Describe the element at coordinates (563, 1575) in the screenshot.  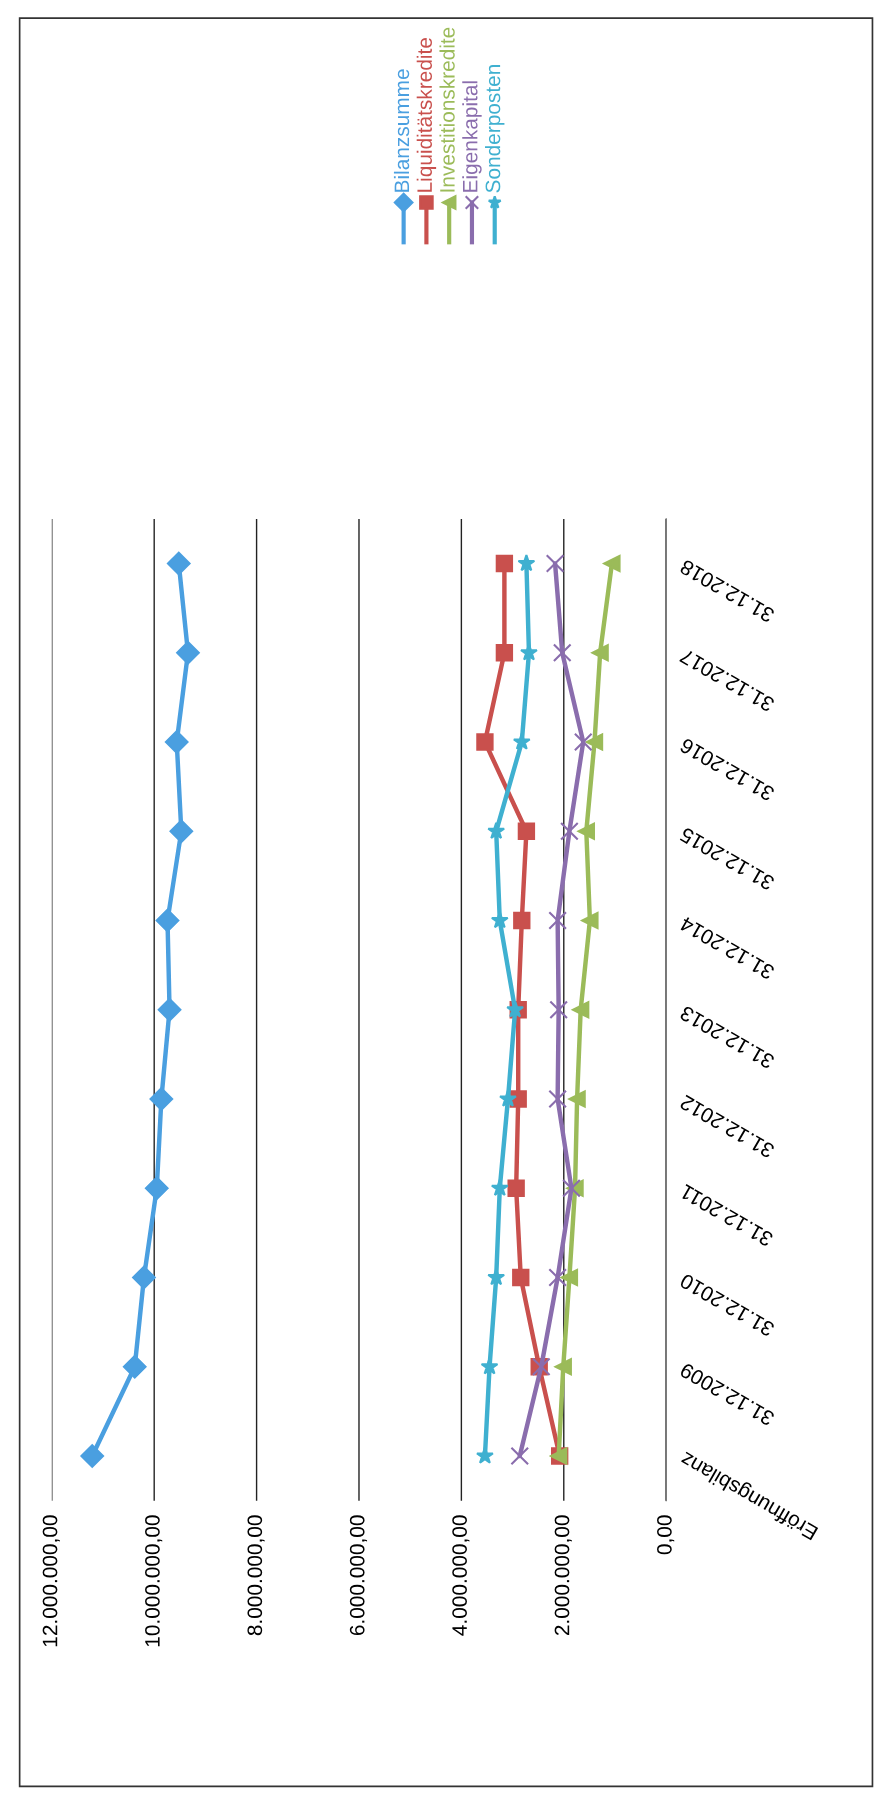
I see `x-tick-label: 2.000.000,00` at that location.